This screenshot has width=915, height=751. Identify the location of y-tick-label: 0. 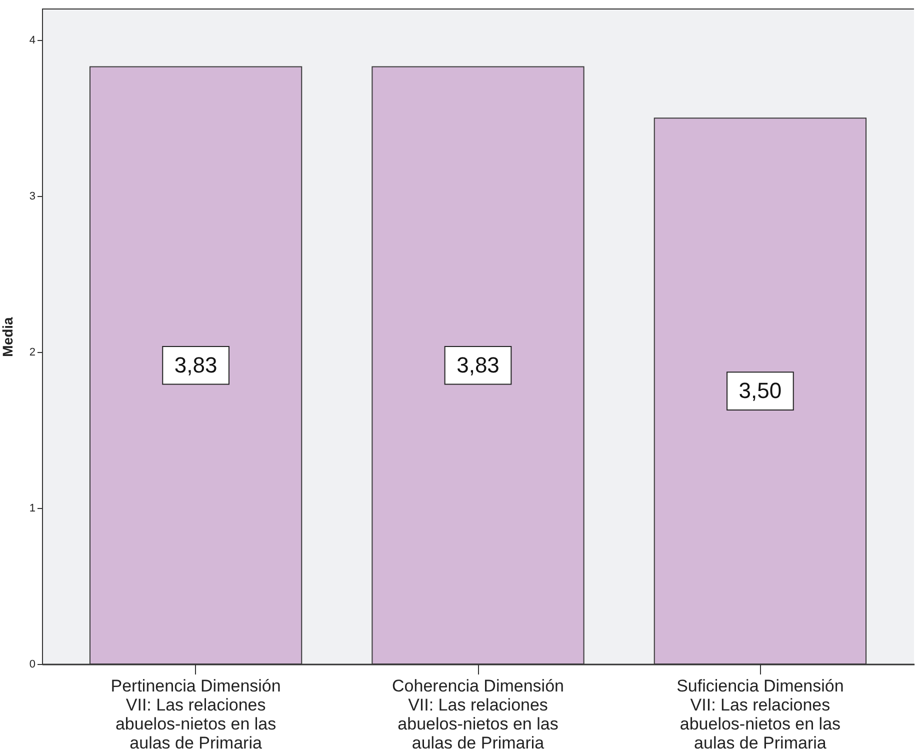
(32, 664).